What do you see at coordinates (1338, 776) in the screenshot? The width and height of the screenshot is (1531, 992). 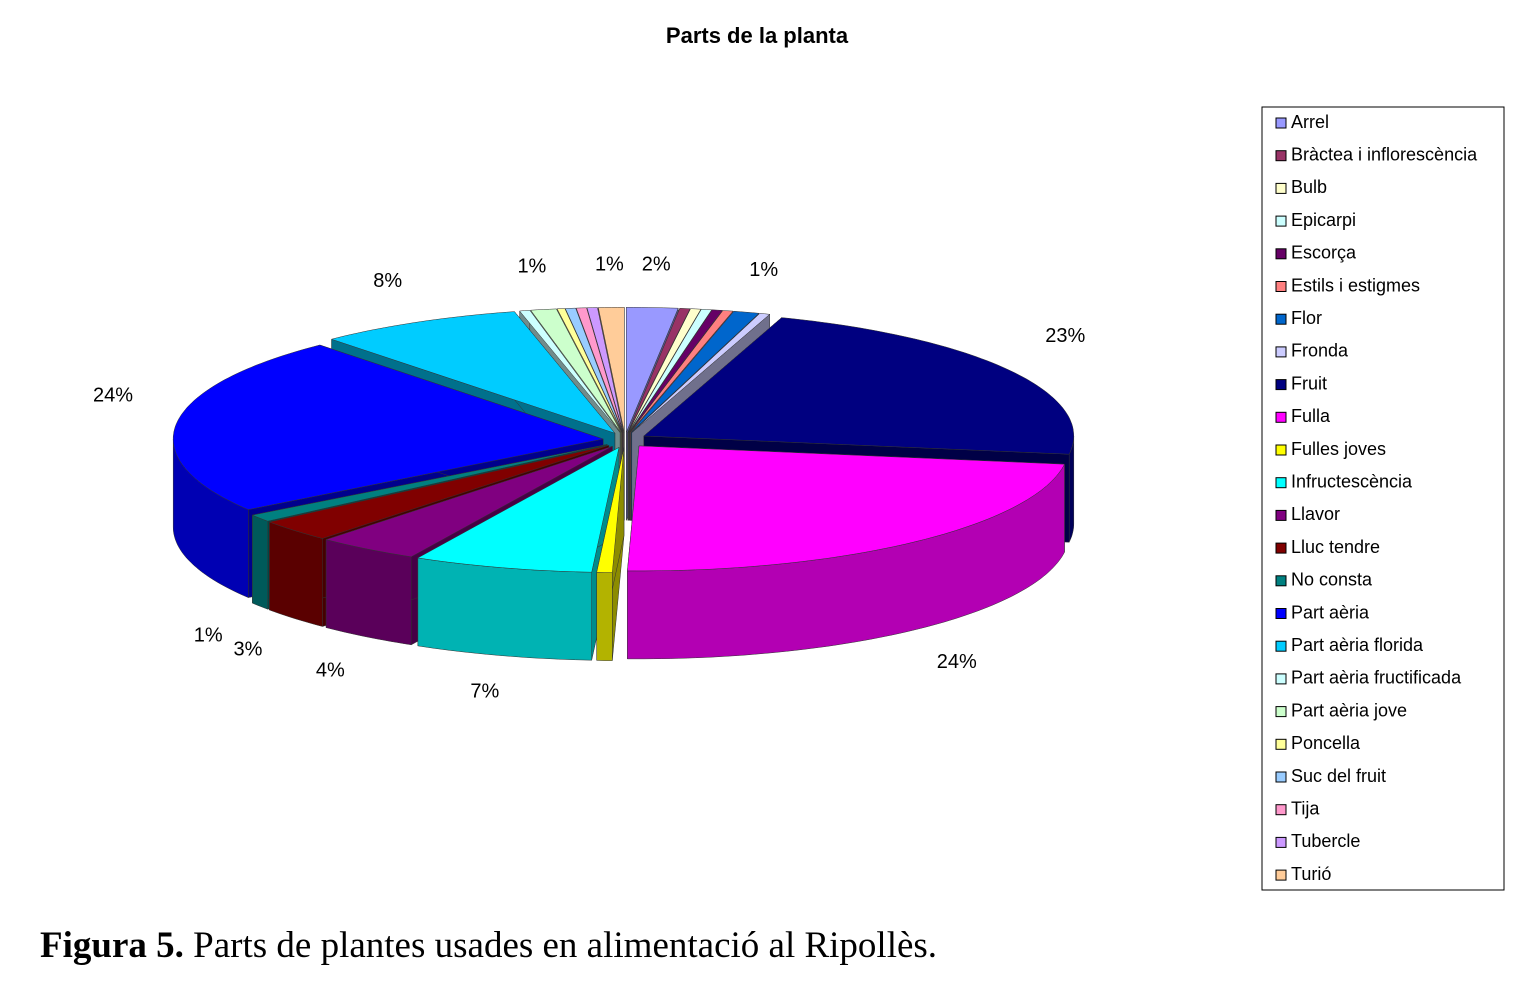 I see `legend-label: Suc del fruit` at bounding box center [1338, 776].